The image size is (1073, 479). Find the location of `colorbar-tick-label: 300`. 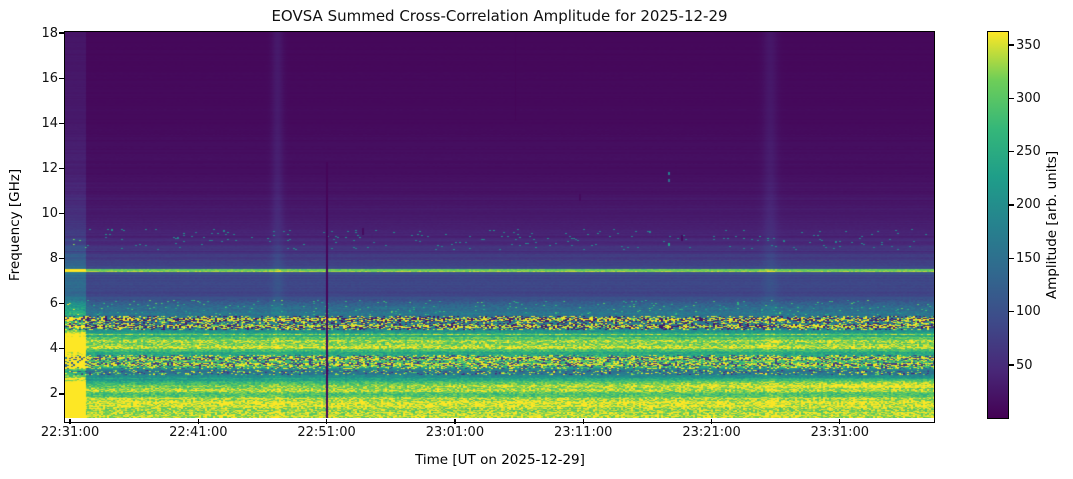

colorbar-tick-label: 300 is located at coordinates (1028, 98).